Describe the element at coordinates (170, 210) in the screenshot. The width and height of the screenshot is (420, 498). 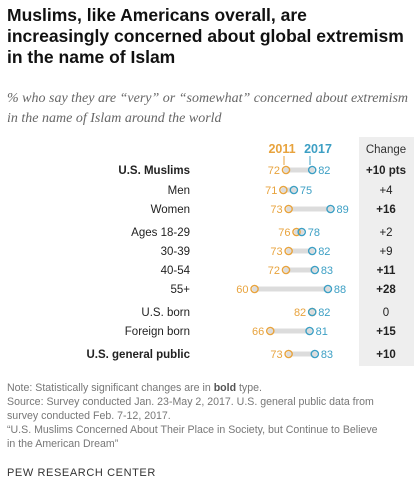
I see `row-label-women: Women` at that location.